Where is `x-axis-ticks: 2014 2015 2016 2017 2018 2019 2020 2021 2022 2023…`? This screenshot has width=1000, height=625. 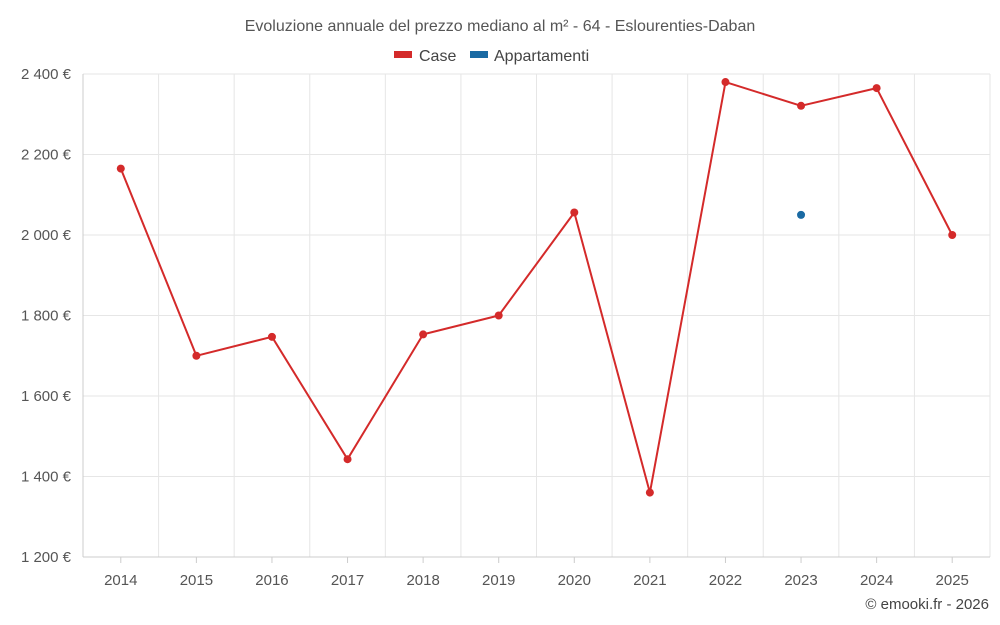
x-axis-ticks: 2014 2015 2016 2017 2018 2019 2020 2021 2022 2023… is located at coordinates (536, 573).